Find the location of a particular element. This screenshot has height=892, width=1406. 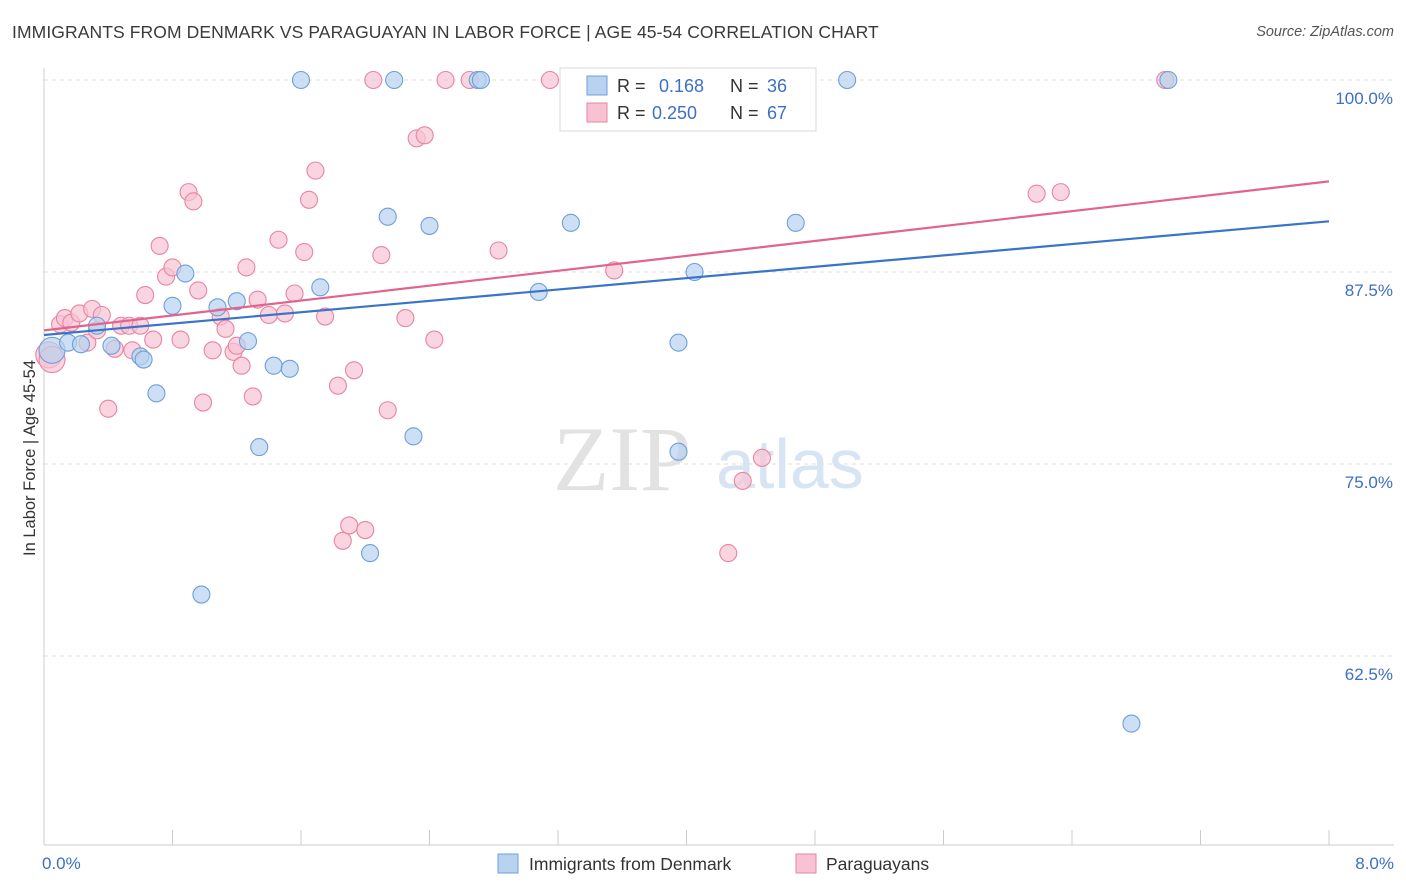

legend-label-denmark: Immigrants from Denmark is located at coordinates (630, 864).